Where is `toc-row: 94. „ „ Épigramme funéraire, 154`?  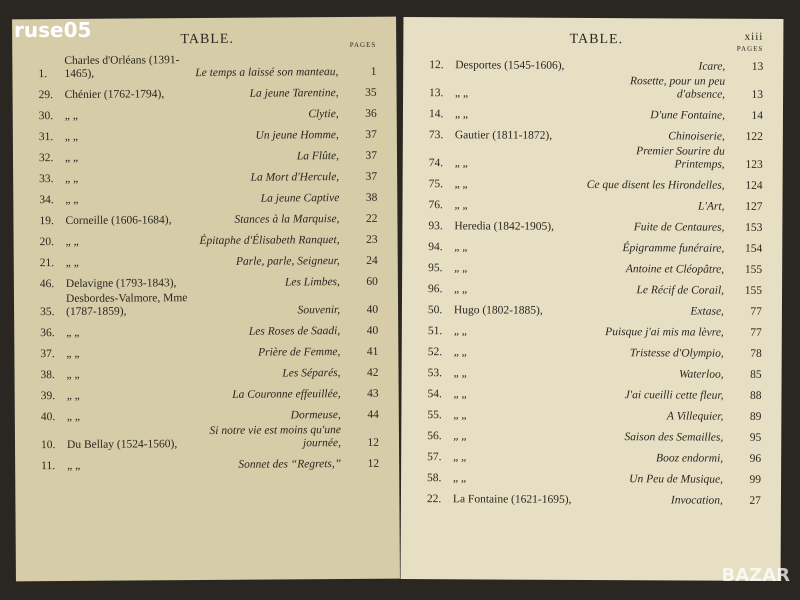
toc-row: 94. „ „ Épigramme funéraire, 154 is located at coordinates (595, 246).